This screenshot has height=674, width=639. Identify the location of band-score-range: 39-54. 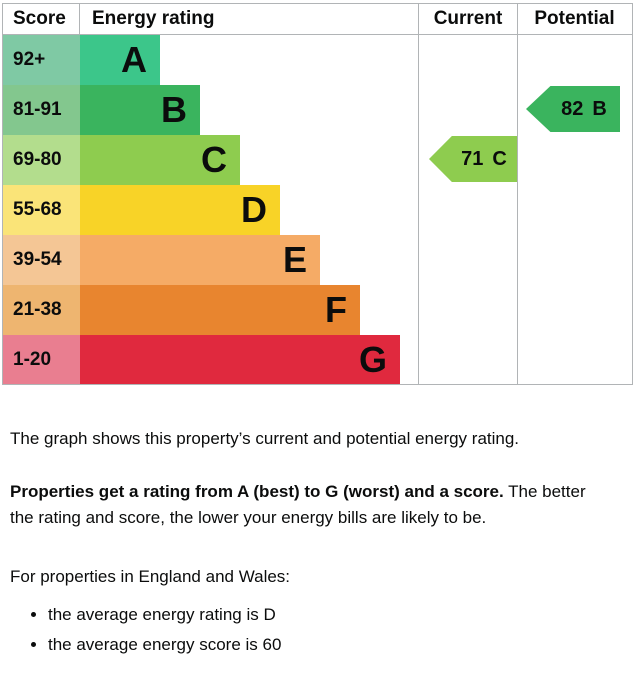
(41, 260).